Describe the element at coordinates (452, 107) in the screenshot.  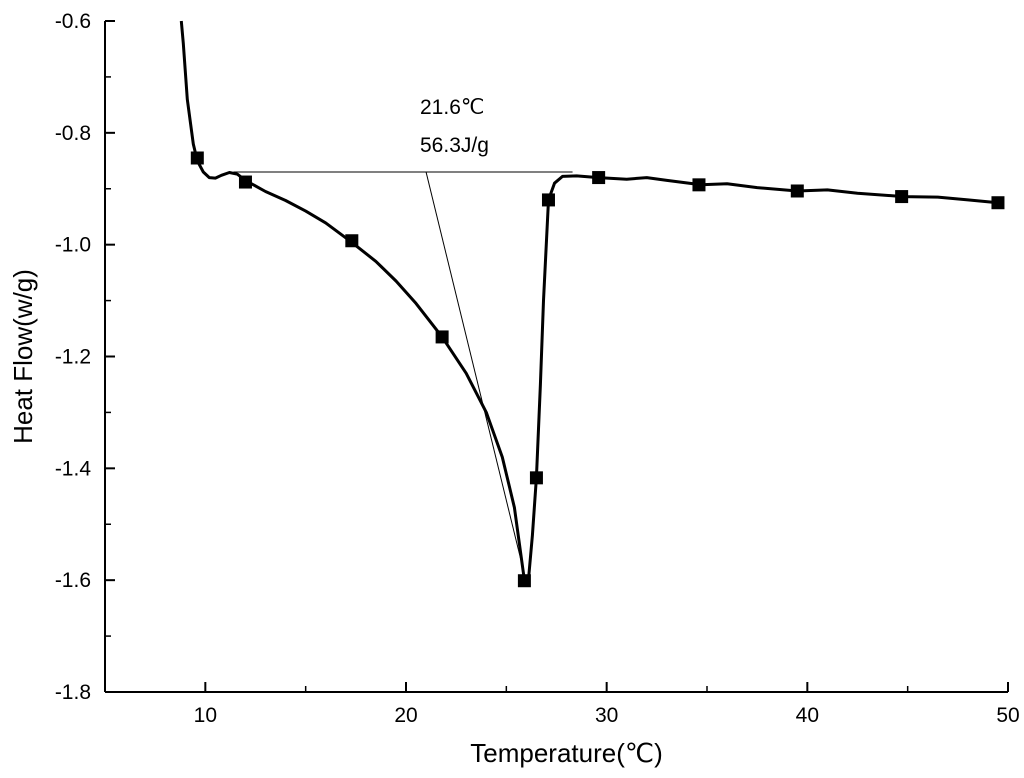
I see `annotation-peak-temperature: 21.6℃` at that location.